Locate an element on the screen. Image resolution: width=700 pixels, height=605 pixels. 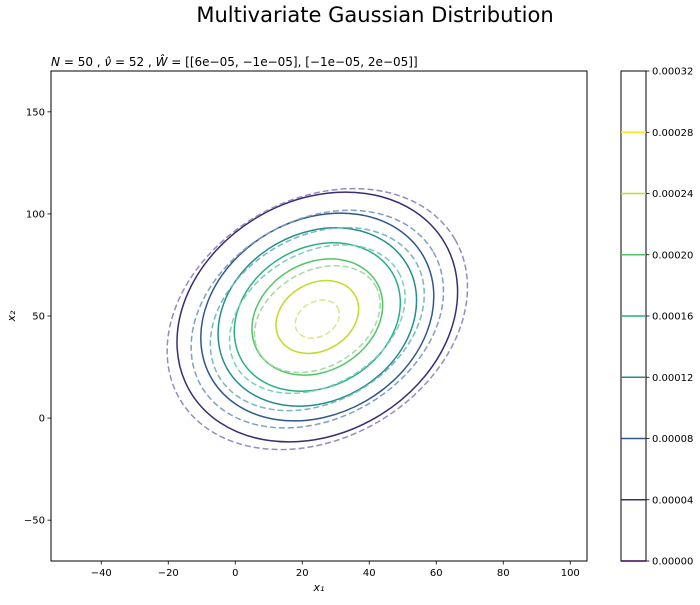
x-tick-label-3: 20 is located at coordinates (302, 573).